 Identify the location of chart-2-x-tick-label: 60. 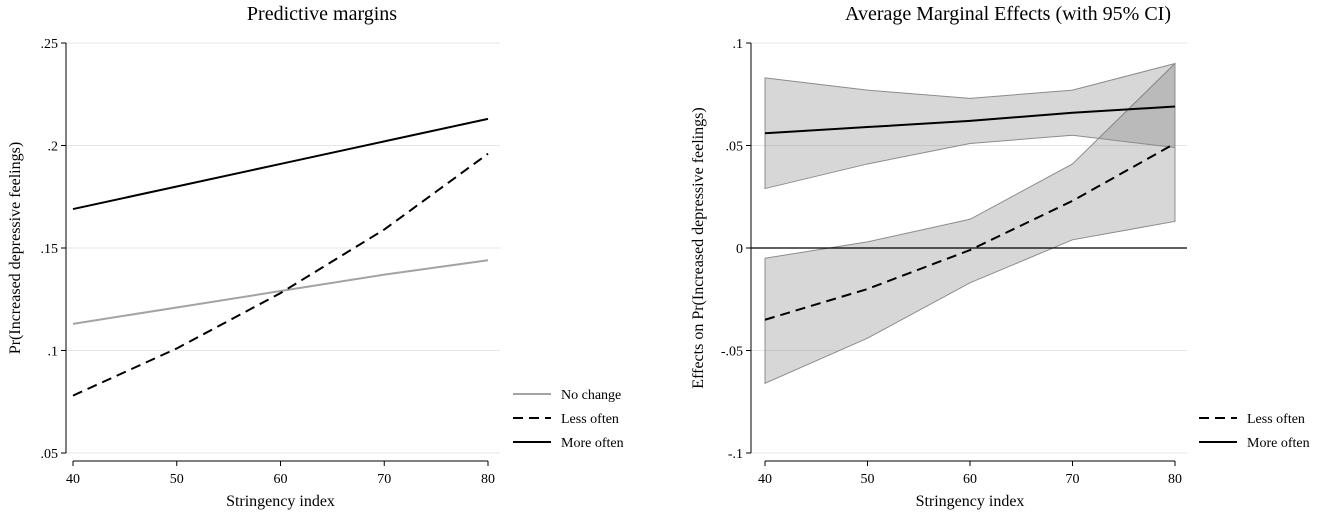
(970, 479).